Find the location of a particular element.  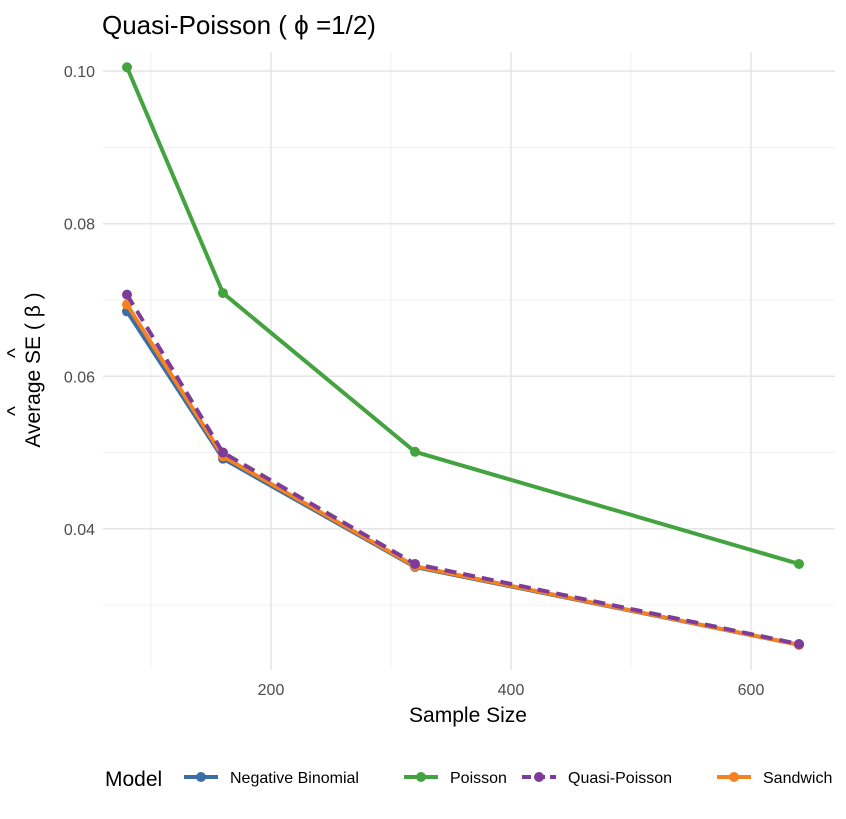

legend-item-quasi-poisson: Quasi-Poisson is located at coordinates (597, 778).